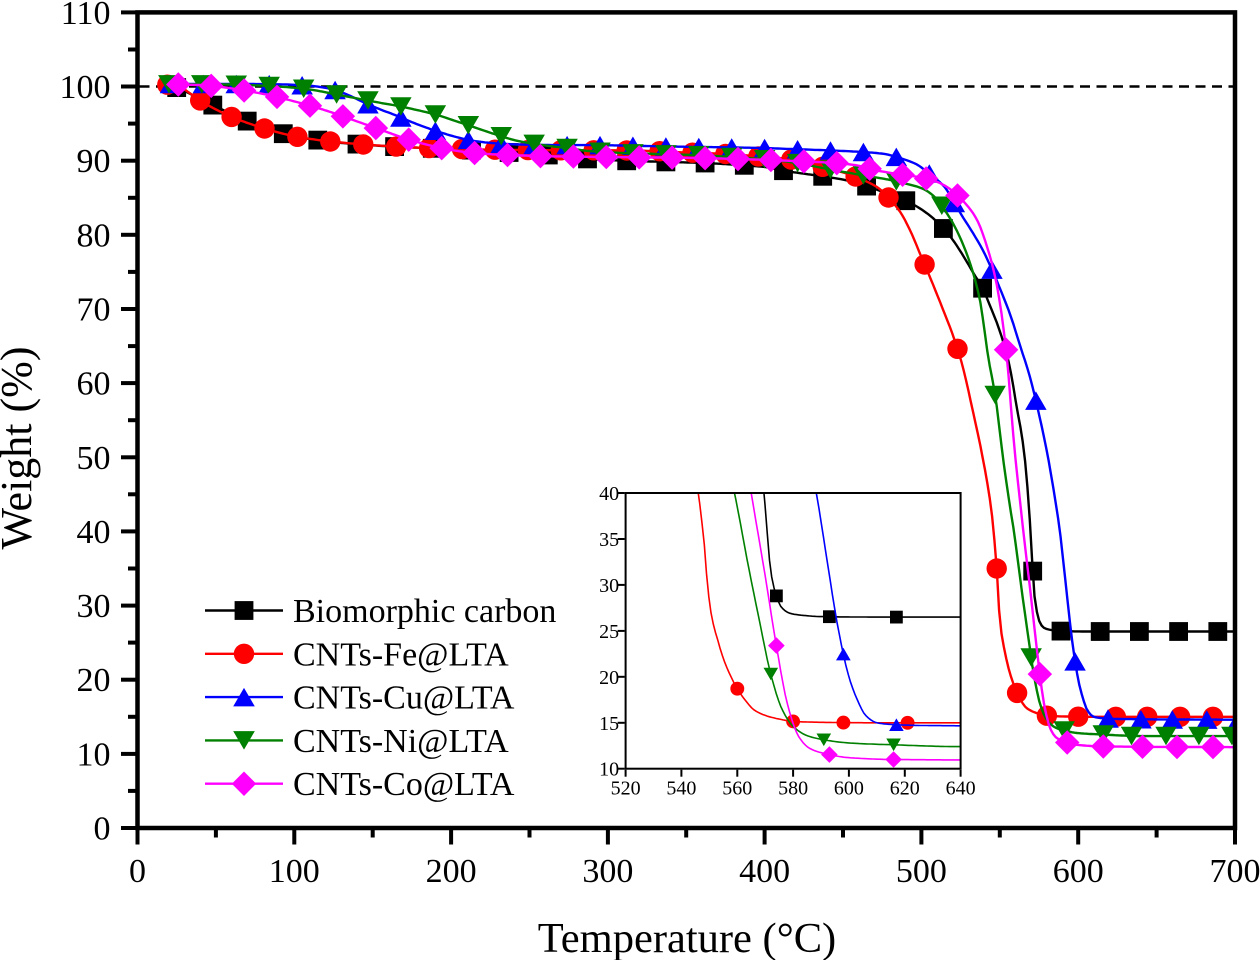  I want to click on svg-text: 560, so click(737, 789).